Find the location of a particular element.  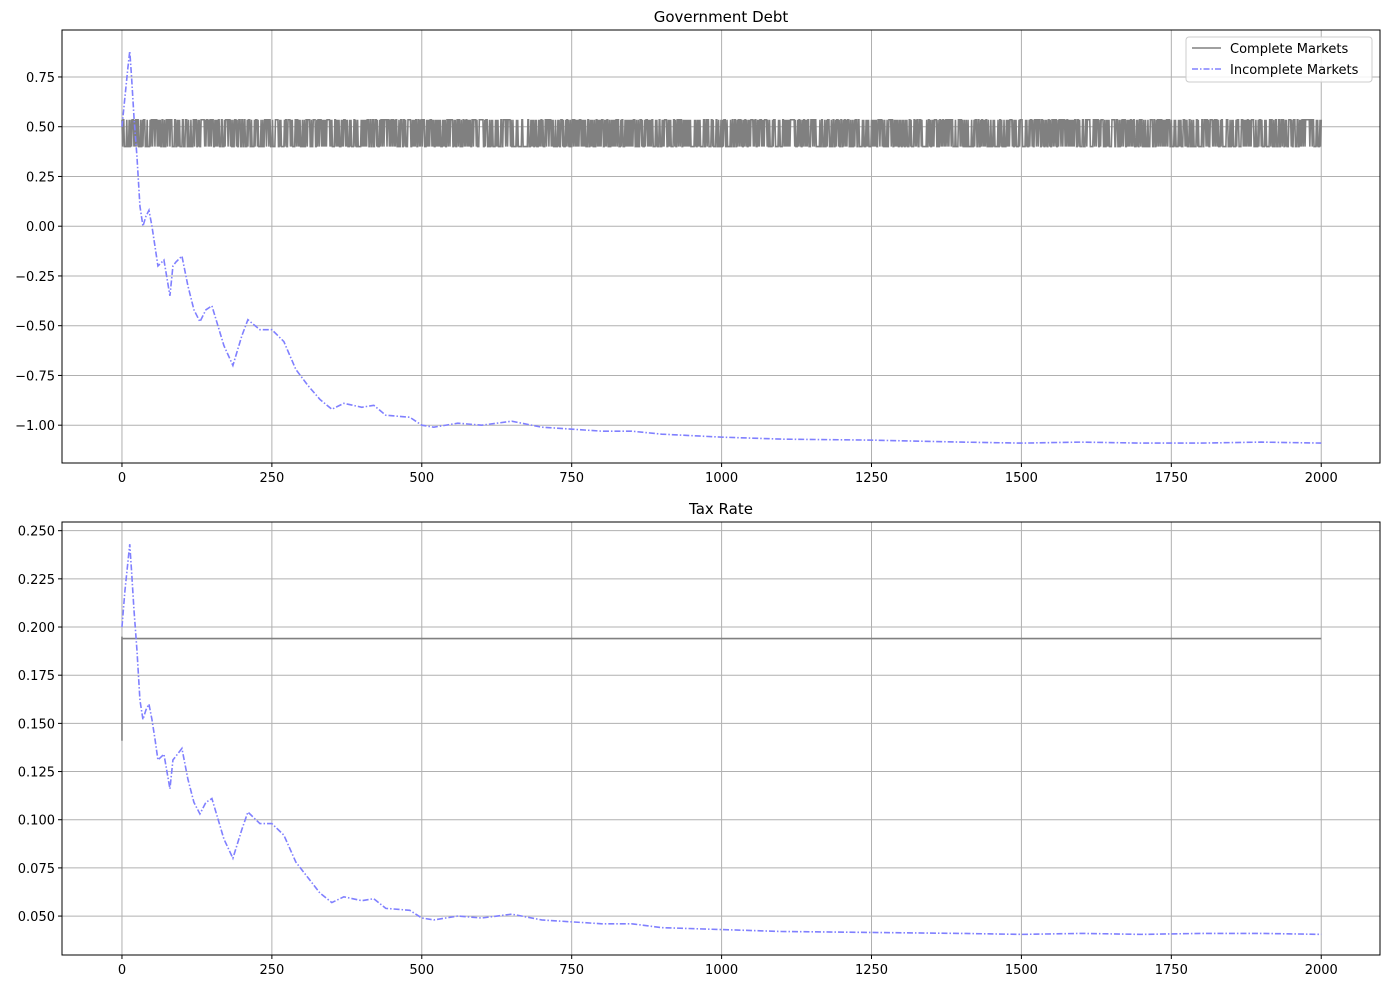

y-tick-label: 0.125 is located at coordinates (36, 773).